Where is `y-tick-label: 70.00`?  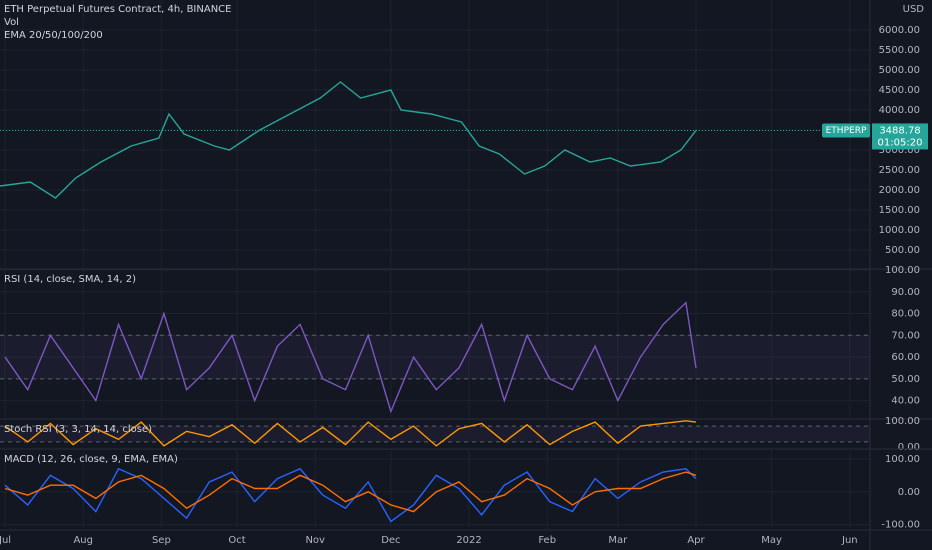
y-tick-label: 70.00 is located at coordinates (905, 335).